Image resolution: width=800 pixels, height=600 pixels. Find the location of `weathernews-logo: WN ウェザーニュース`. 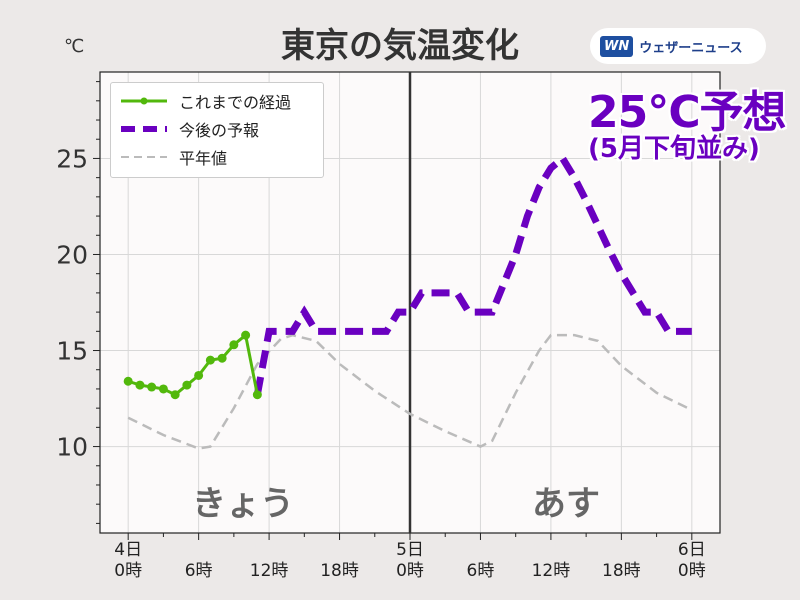

weathernews-logo: WN ウェザーニュース is located at coordinates (678, 46).